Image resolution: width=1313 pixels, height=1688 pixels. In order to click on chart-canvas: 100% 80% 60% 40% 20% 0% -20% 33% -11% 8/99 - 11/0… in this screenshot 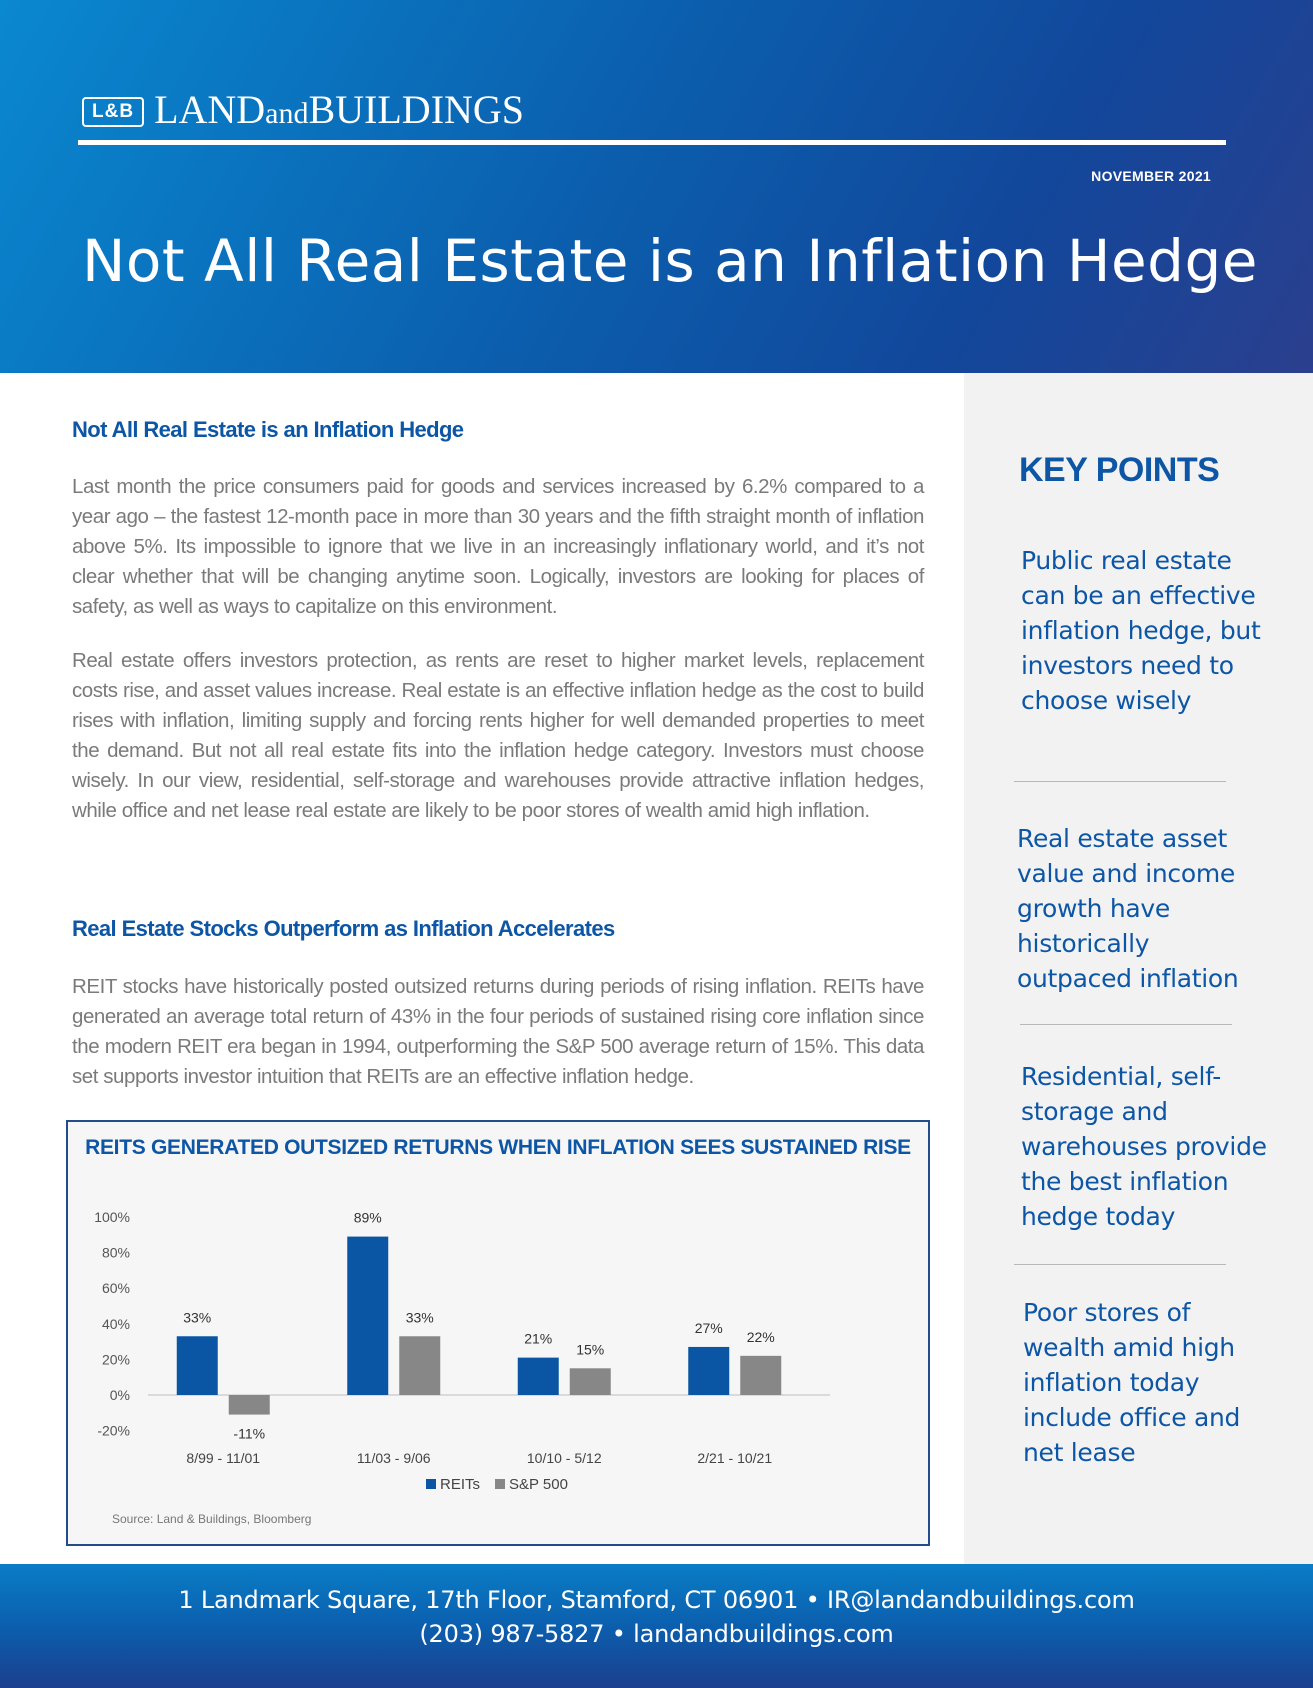, I will do `click(462, 1351)`.